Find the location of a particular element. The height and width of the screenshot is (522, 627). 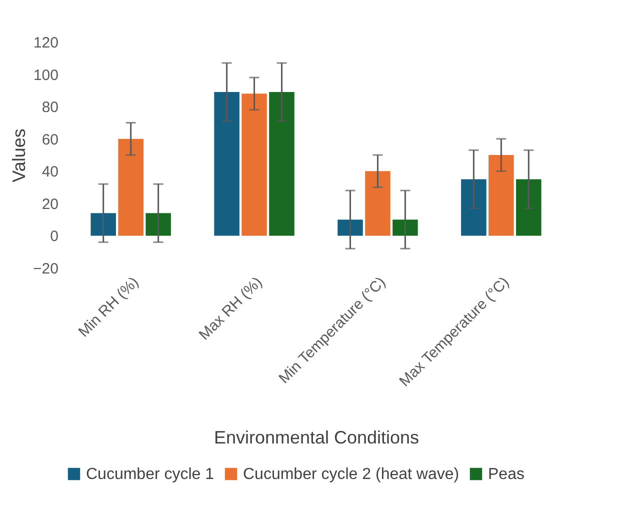

y-tick-label: 60 is located at coordinates (50, 139).